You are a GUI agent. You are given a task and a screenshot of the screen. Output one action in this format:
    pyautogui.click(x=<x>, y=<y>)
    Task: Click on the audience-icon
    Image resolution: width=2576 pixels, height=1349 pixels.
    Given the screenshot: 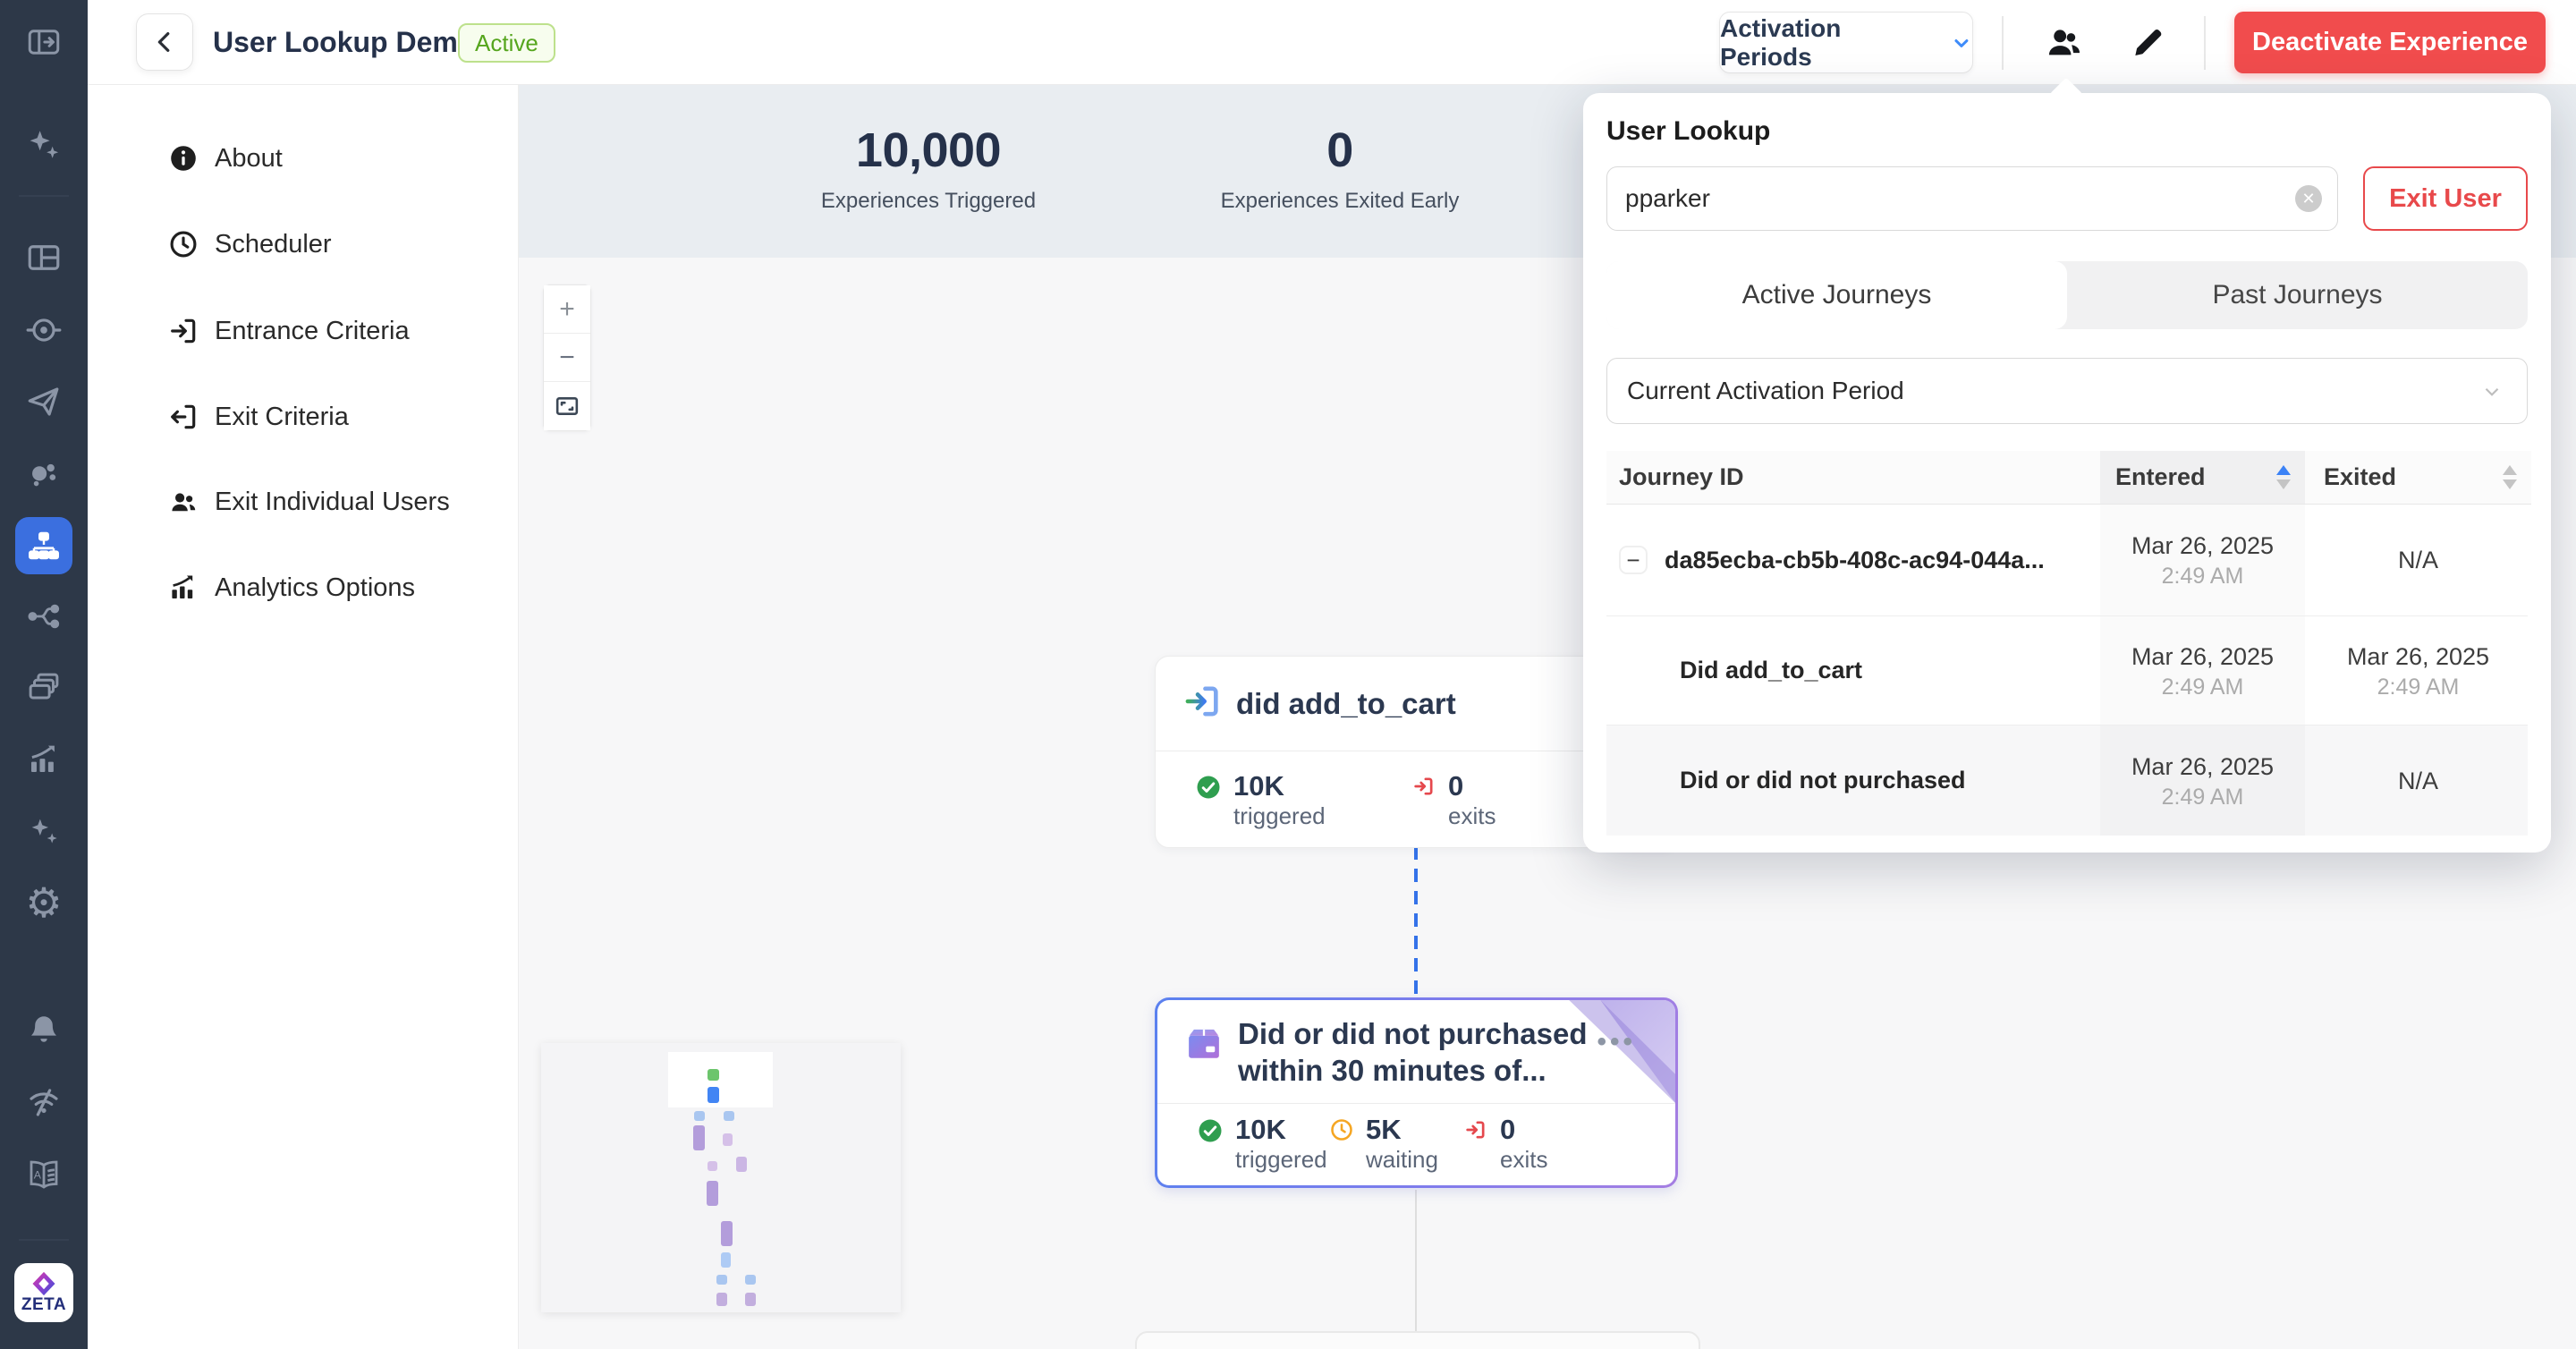 What is the action you would take?
    pyautogui.click(x=44, y=473)
    